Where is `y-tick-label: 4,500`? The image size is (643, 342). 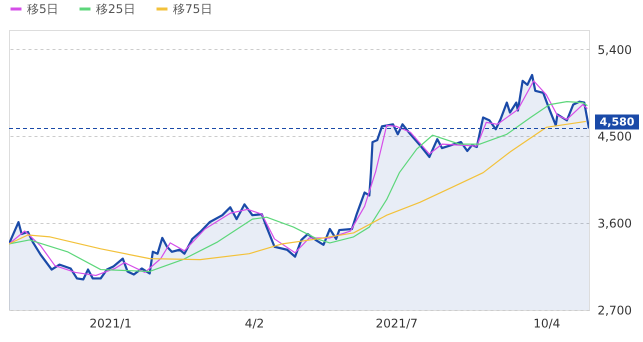 y-tick-label: 4,500 is located at coordinates (615, 137).